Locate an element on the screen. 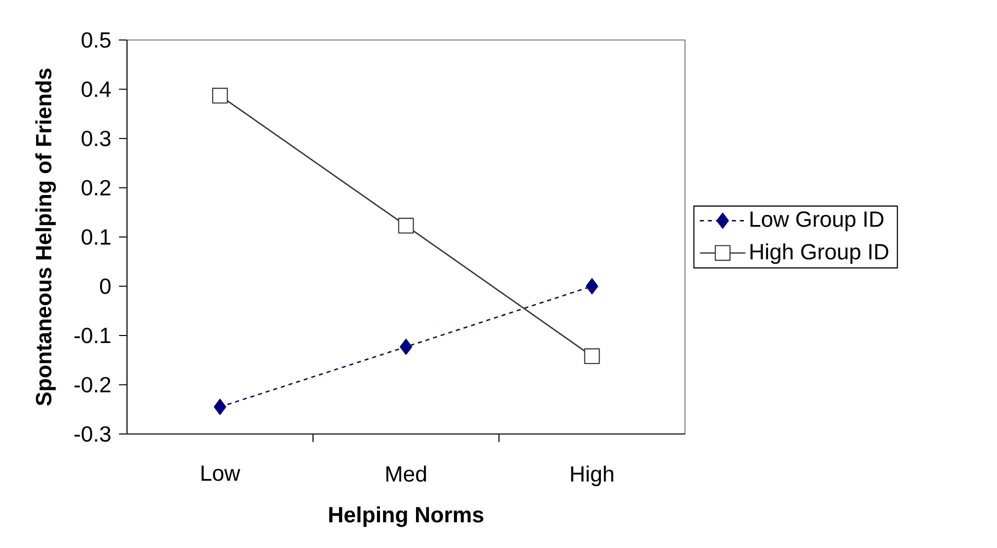 This screenshot has width=997, height=548. x-tick-label: Low is located at coordinates (221, 473).